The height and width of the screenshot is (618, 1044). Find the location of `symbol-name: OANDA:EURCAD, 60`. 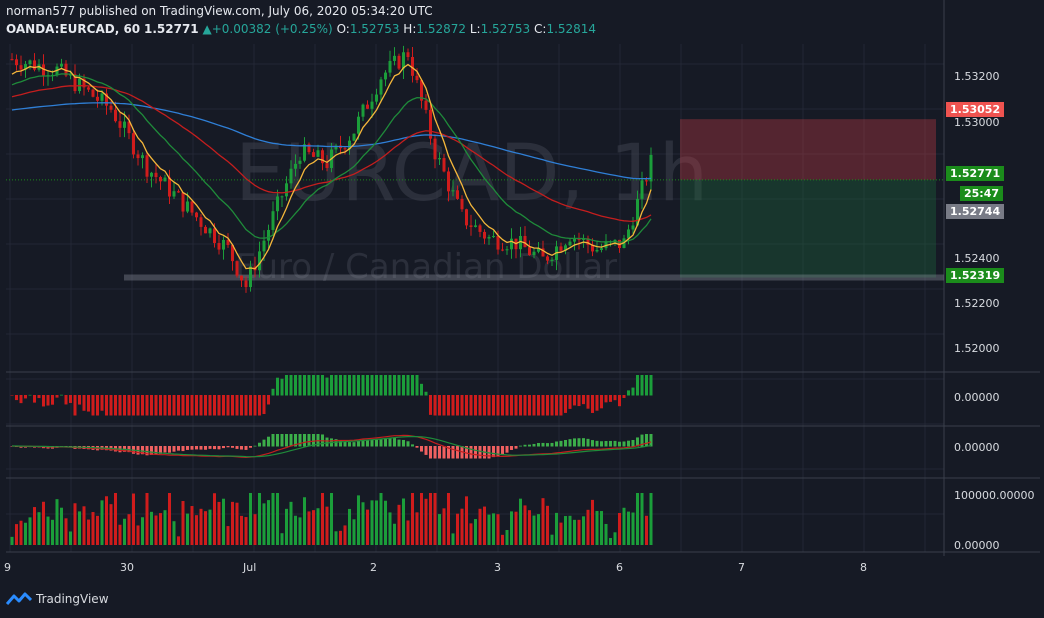

symbol-name: OANDA:EURCAD, 60 is located at coordinates (73, 29).